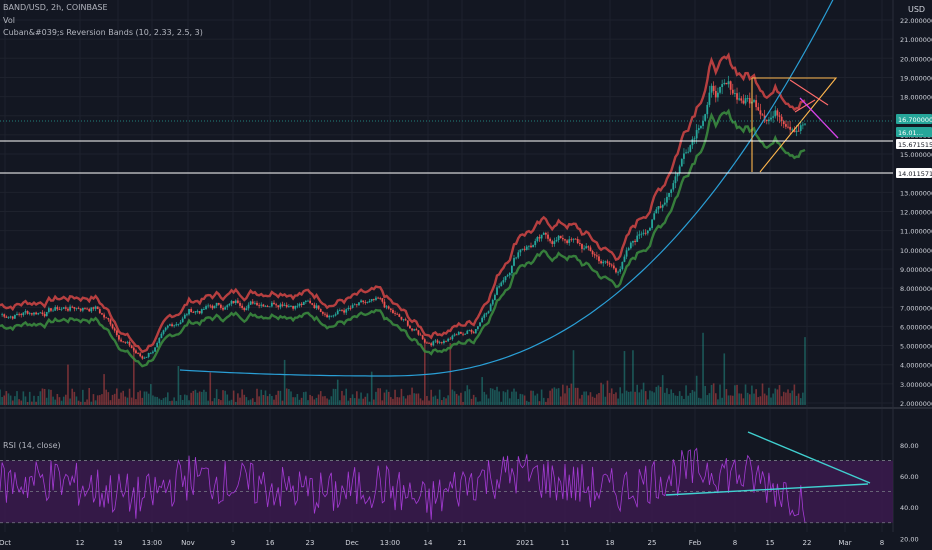  I want to click on legend-symbol: BAND/USD, 2h, COINBASE, so click(55, 7).